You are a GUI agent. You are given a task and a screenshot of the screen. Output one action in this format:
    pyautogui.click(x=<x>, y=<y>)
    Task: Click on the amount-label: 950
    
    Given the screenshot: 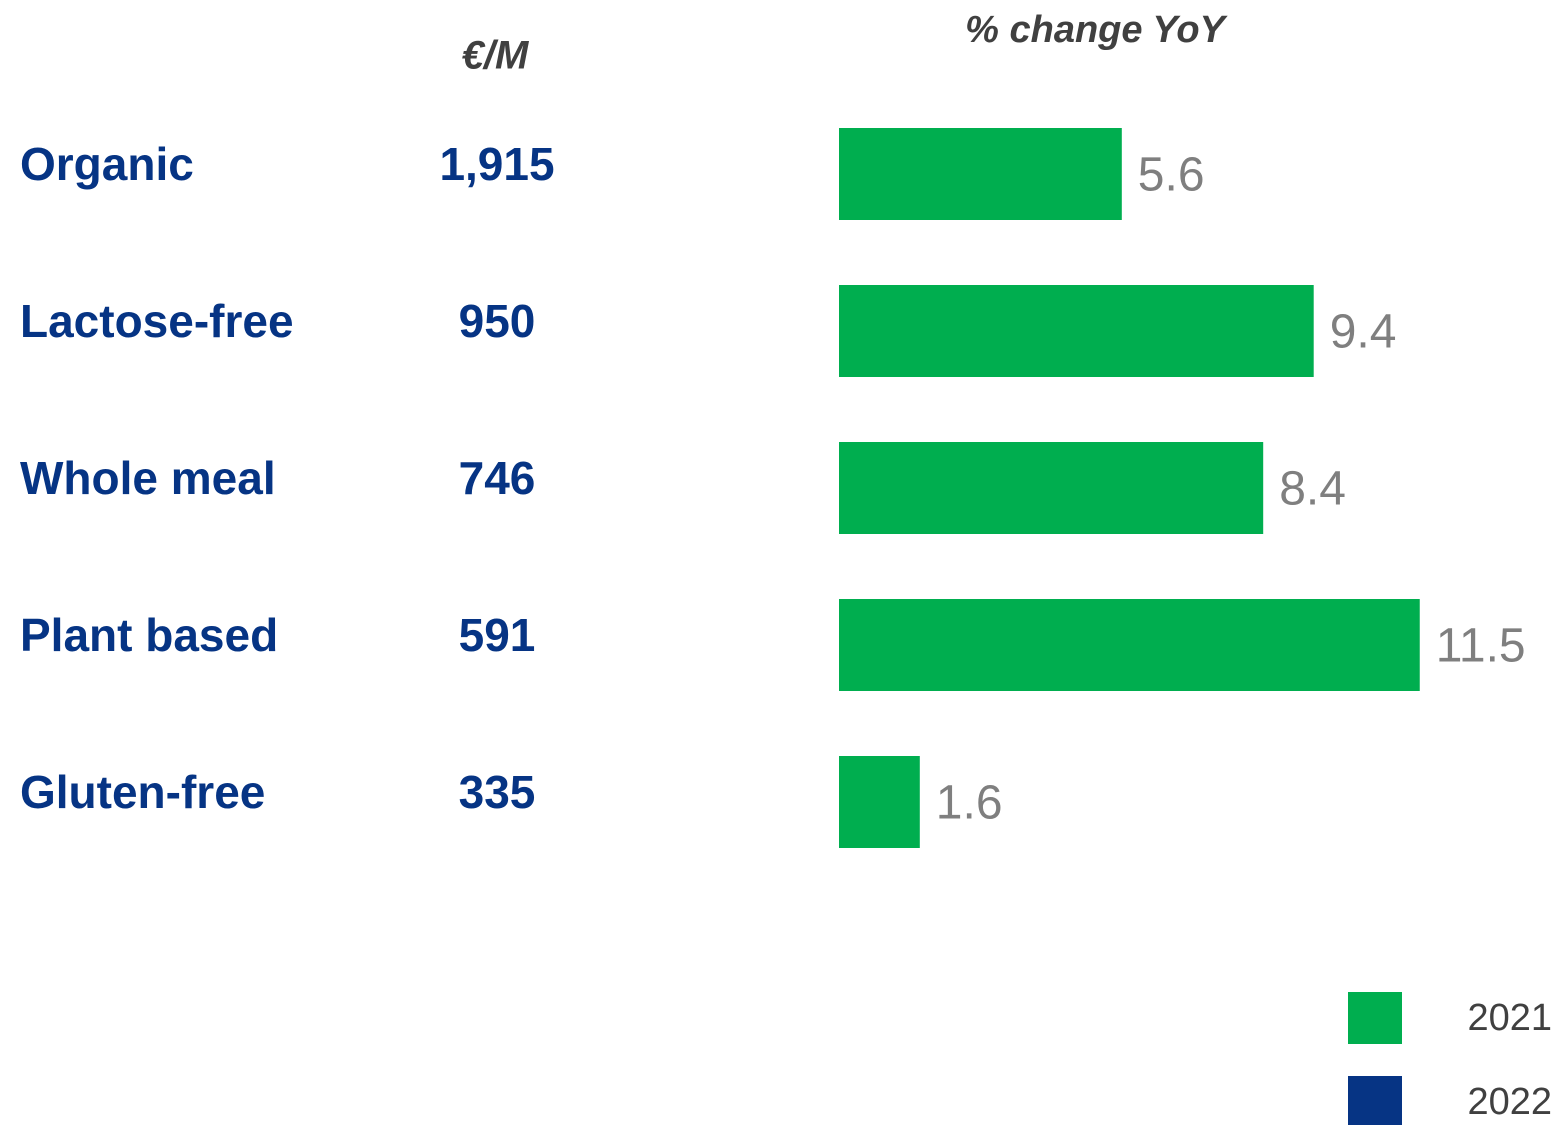 What is the action you would take?
    pyautogui.click(x=497, y=321)
    